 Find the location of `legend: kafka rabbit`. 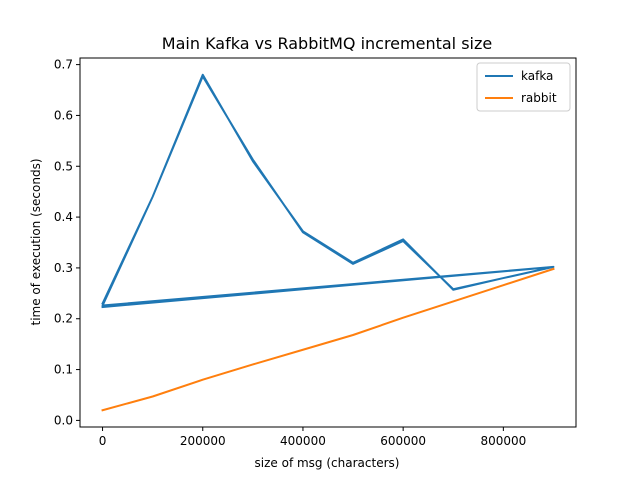

legend: kafka rabbit is located at coordinates (523, 87).